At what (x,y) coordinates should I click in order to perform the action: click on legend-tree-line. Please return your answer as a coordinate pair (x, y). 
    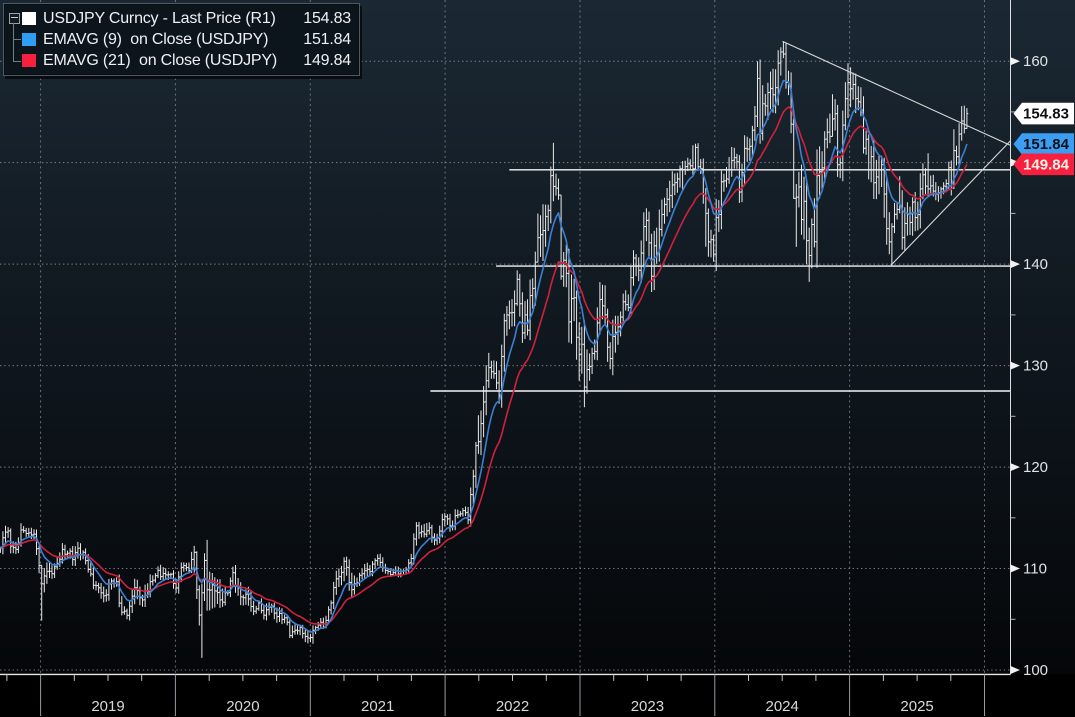
    Looking at the image, I should click on (13, 42).